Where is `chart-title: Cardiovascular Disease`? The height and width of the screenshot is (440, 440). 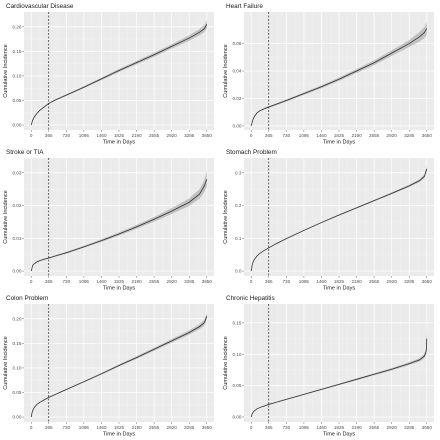
chart-title: Cardiovascular Disease is located at coordinates (40, 6).